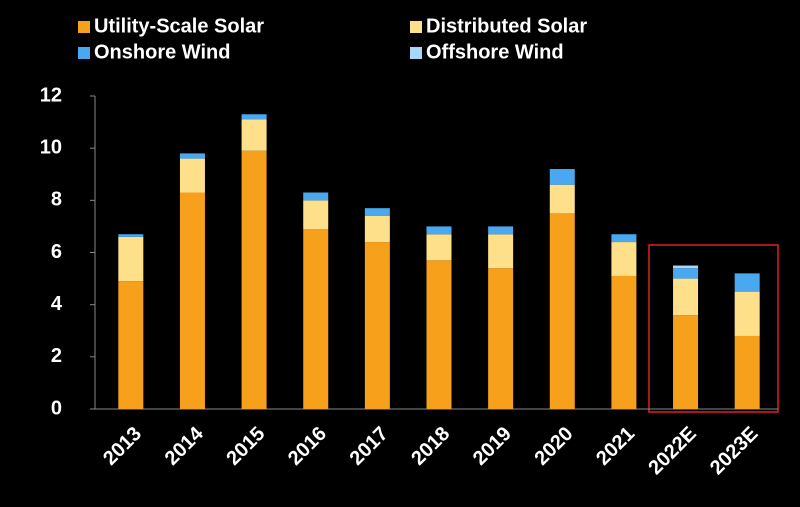 This screenshot has width=800, height=507. What do you see at coordinates (56, 408) in the screenshot?
I see `y-tick-label: 0` at bounding box center [56, 408].